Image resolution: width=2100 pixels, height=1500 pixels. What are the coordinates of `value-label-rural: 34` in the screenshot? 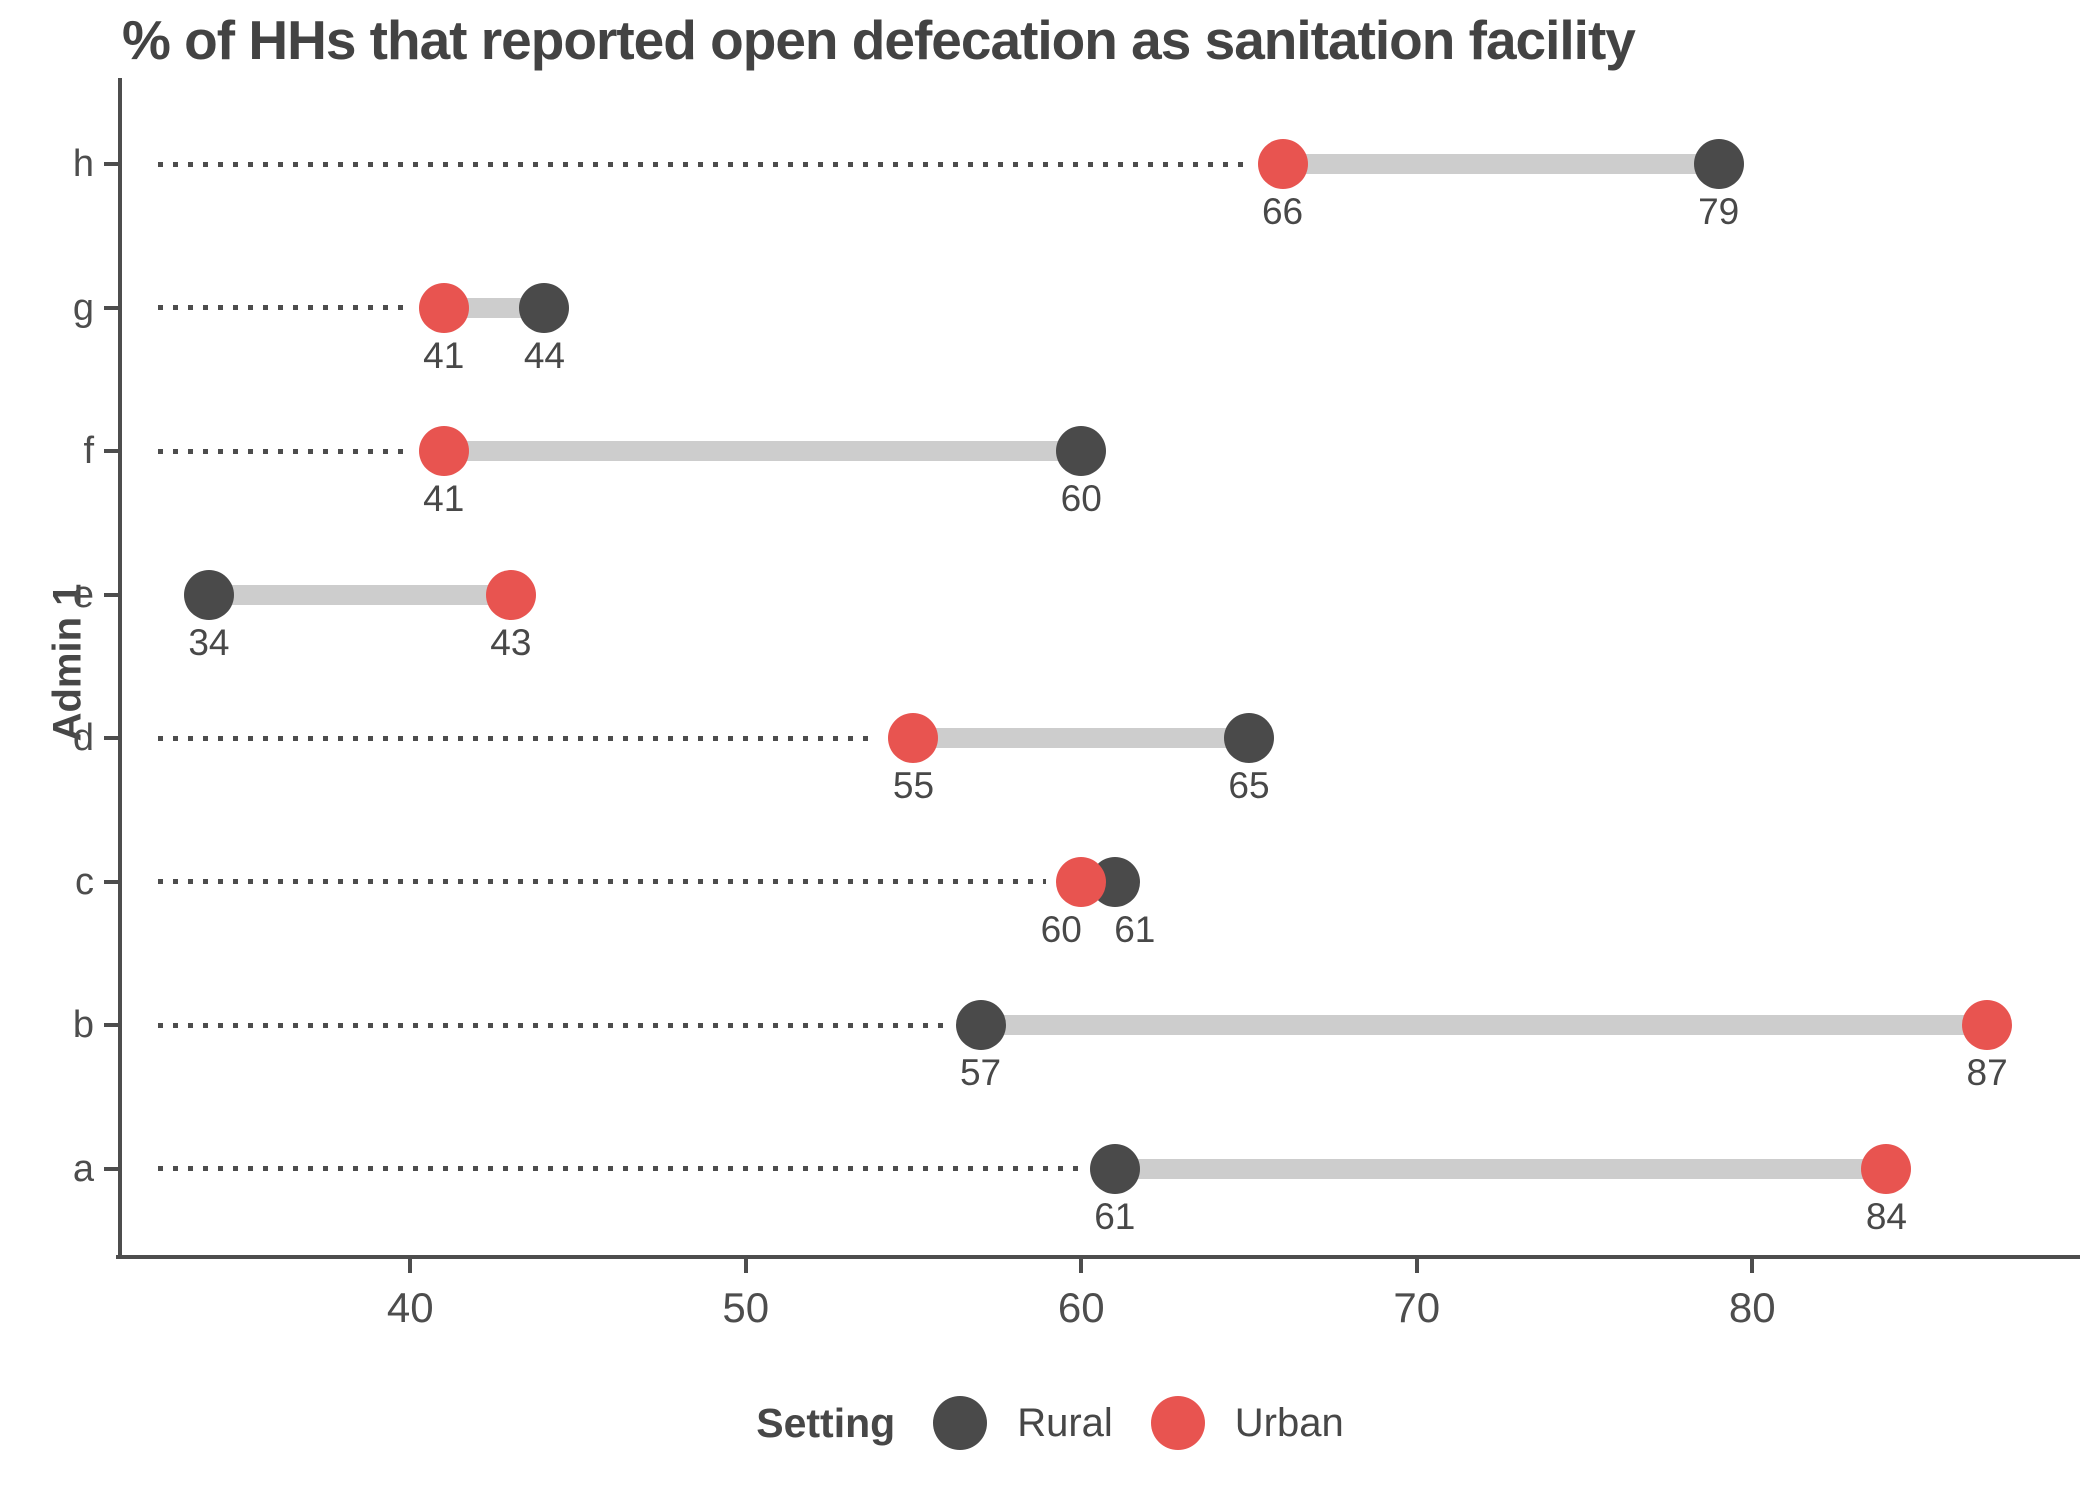 It's located at (209, 642).